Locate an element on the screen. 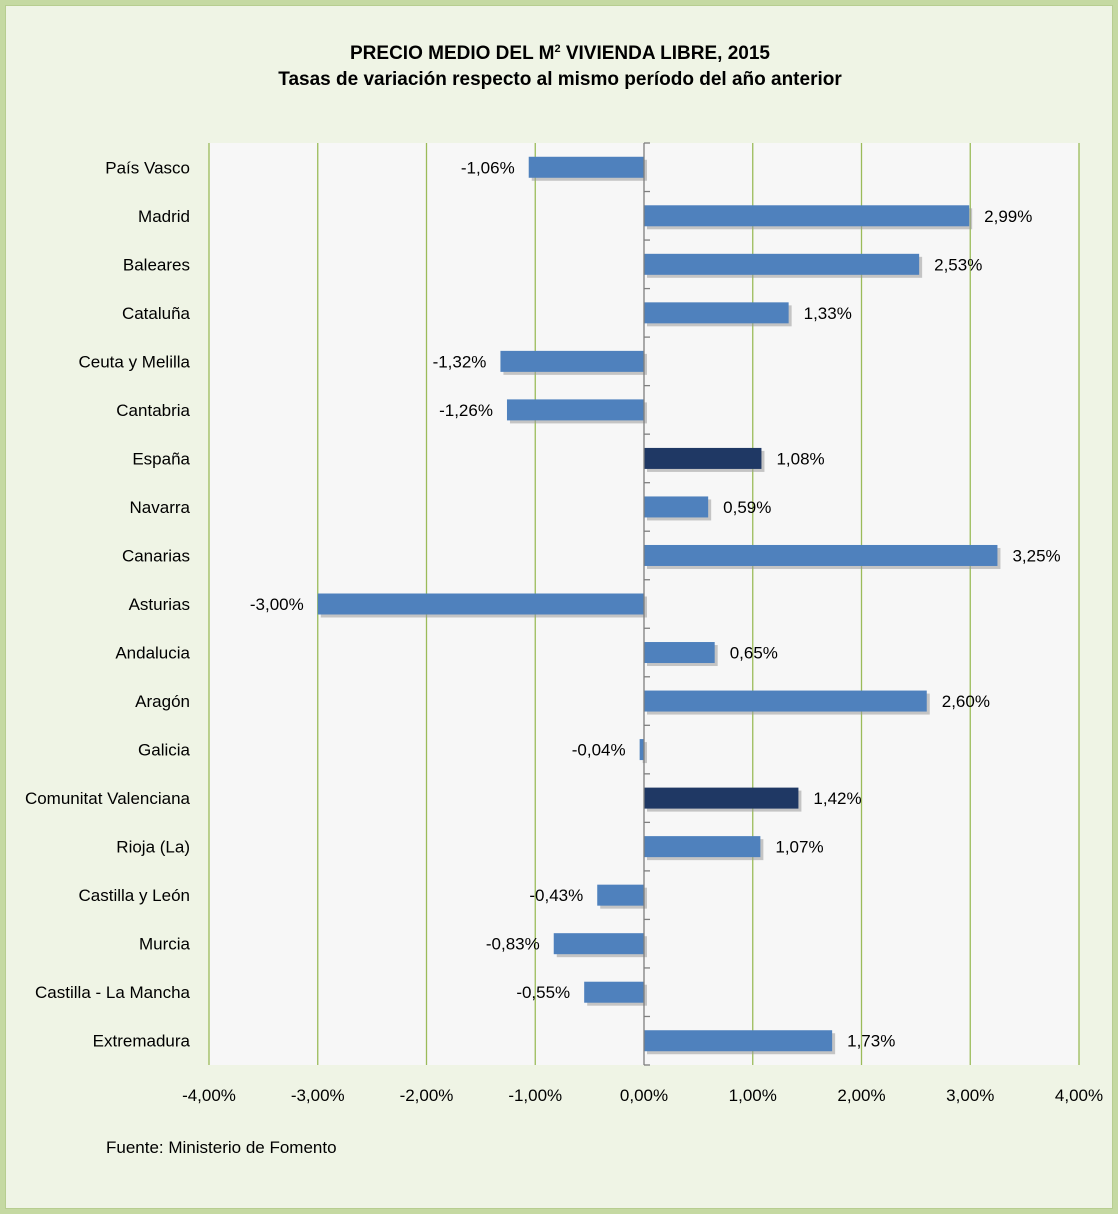 This screenshot has width=1118, height=1214. value-label: 2,99% is located at coordinates (1008, 216).